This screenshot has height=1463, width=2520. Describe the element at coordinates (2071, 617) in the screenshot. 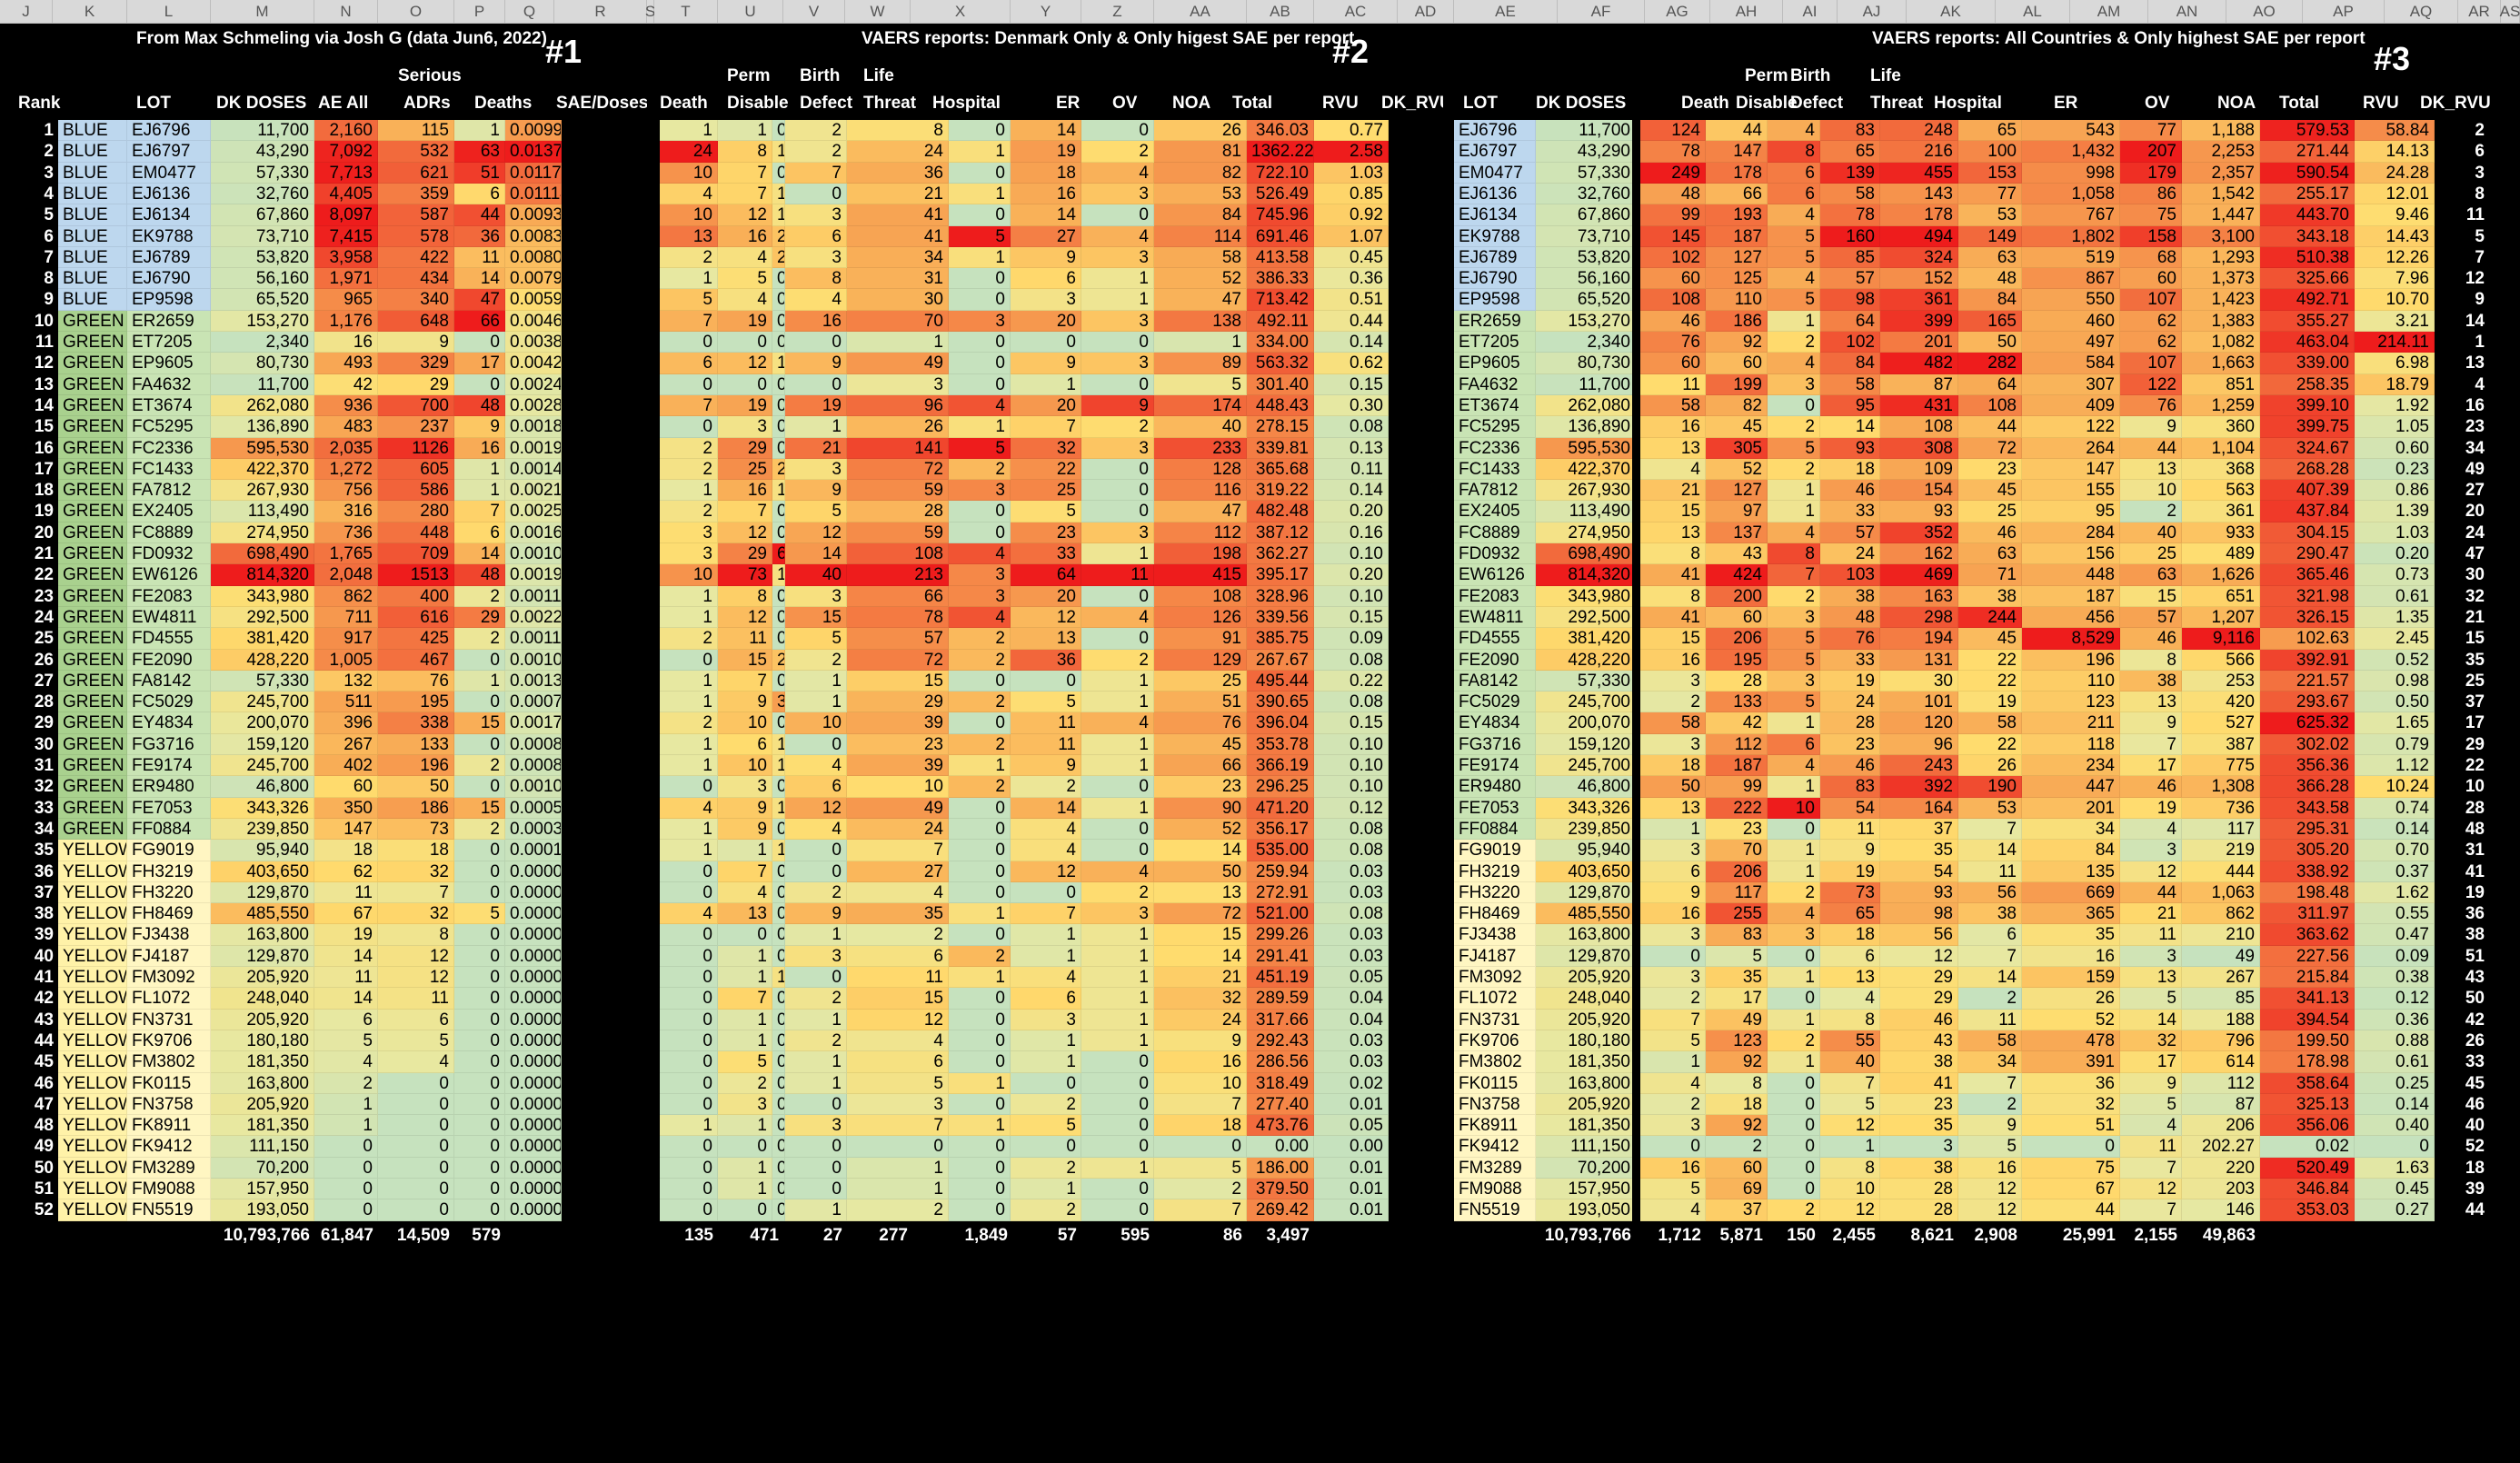

I see `cell-all-ov: 456` at that location.